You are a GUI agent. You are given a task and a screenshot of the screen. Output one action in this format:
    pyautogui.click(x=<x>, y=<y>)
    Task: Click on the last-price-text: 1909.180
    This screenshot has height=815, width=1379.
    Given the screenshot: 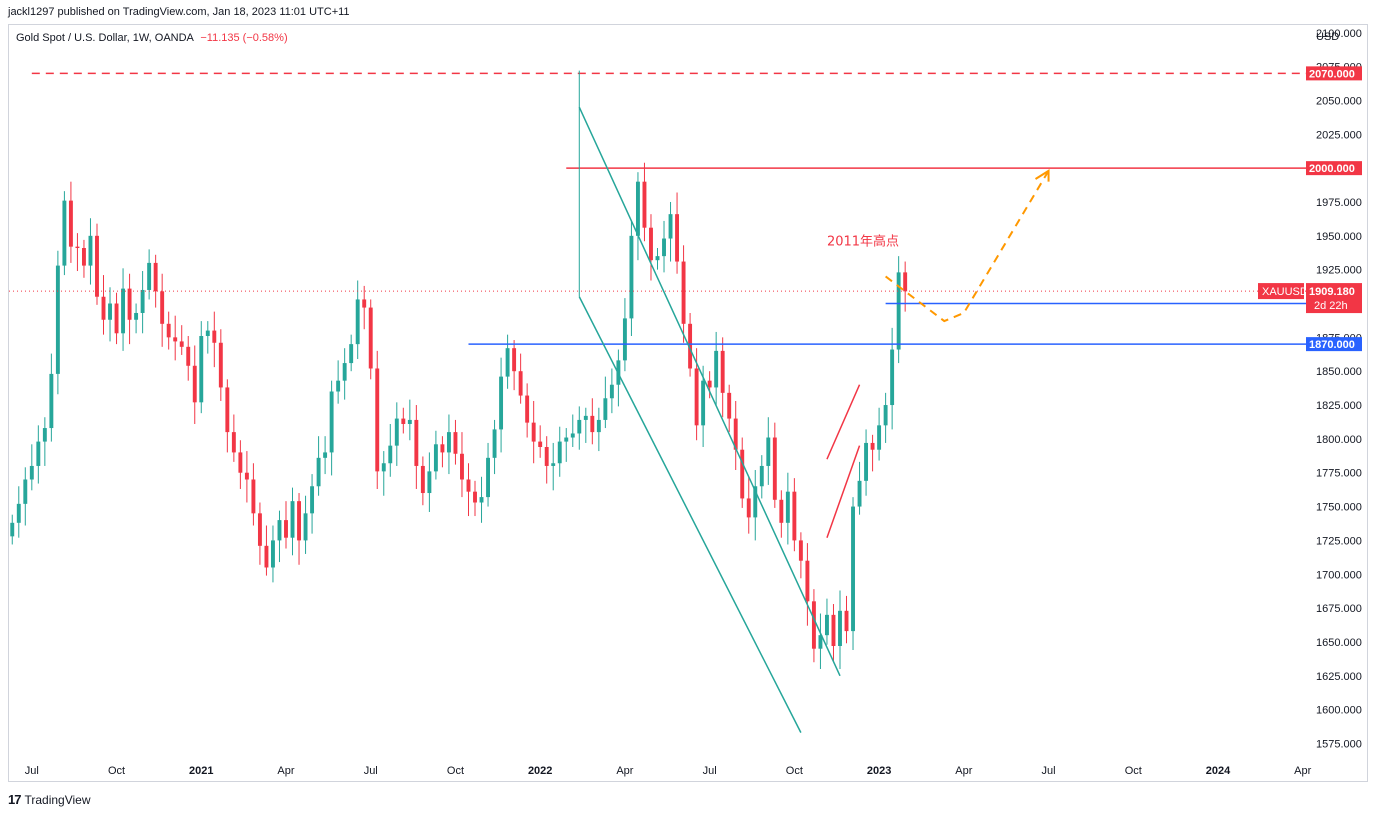 What is the action you would take?
    pyautogui.click(x=1332, y=292)
    